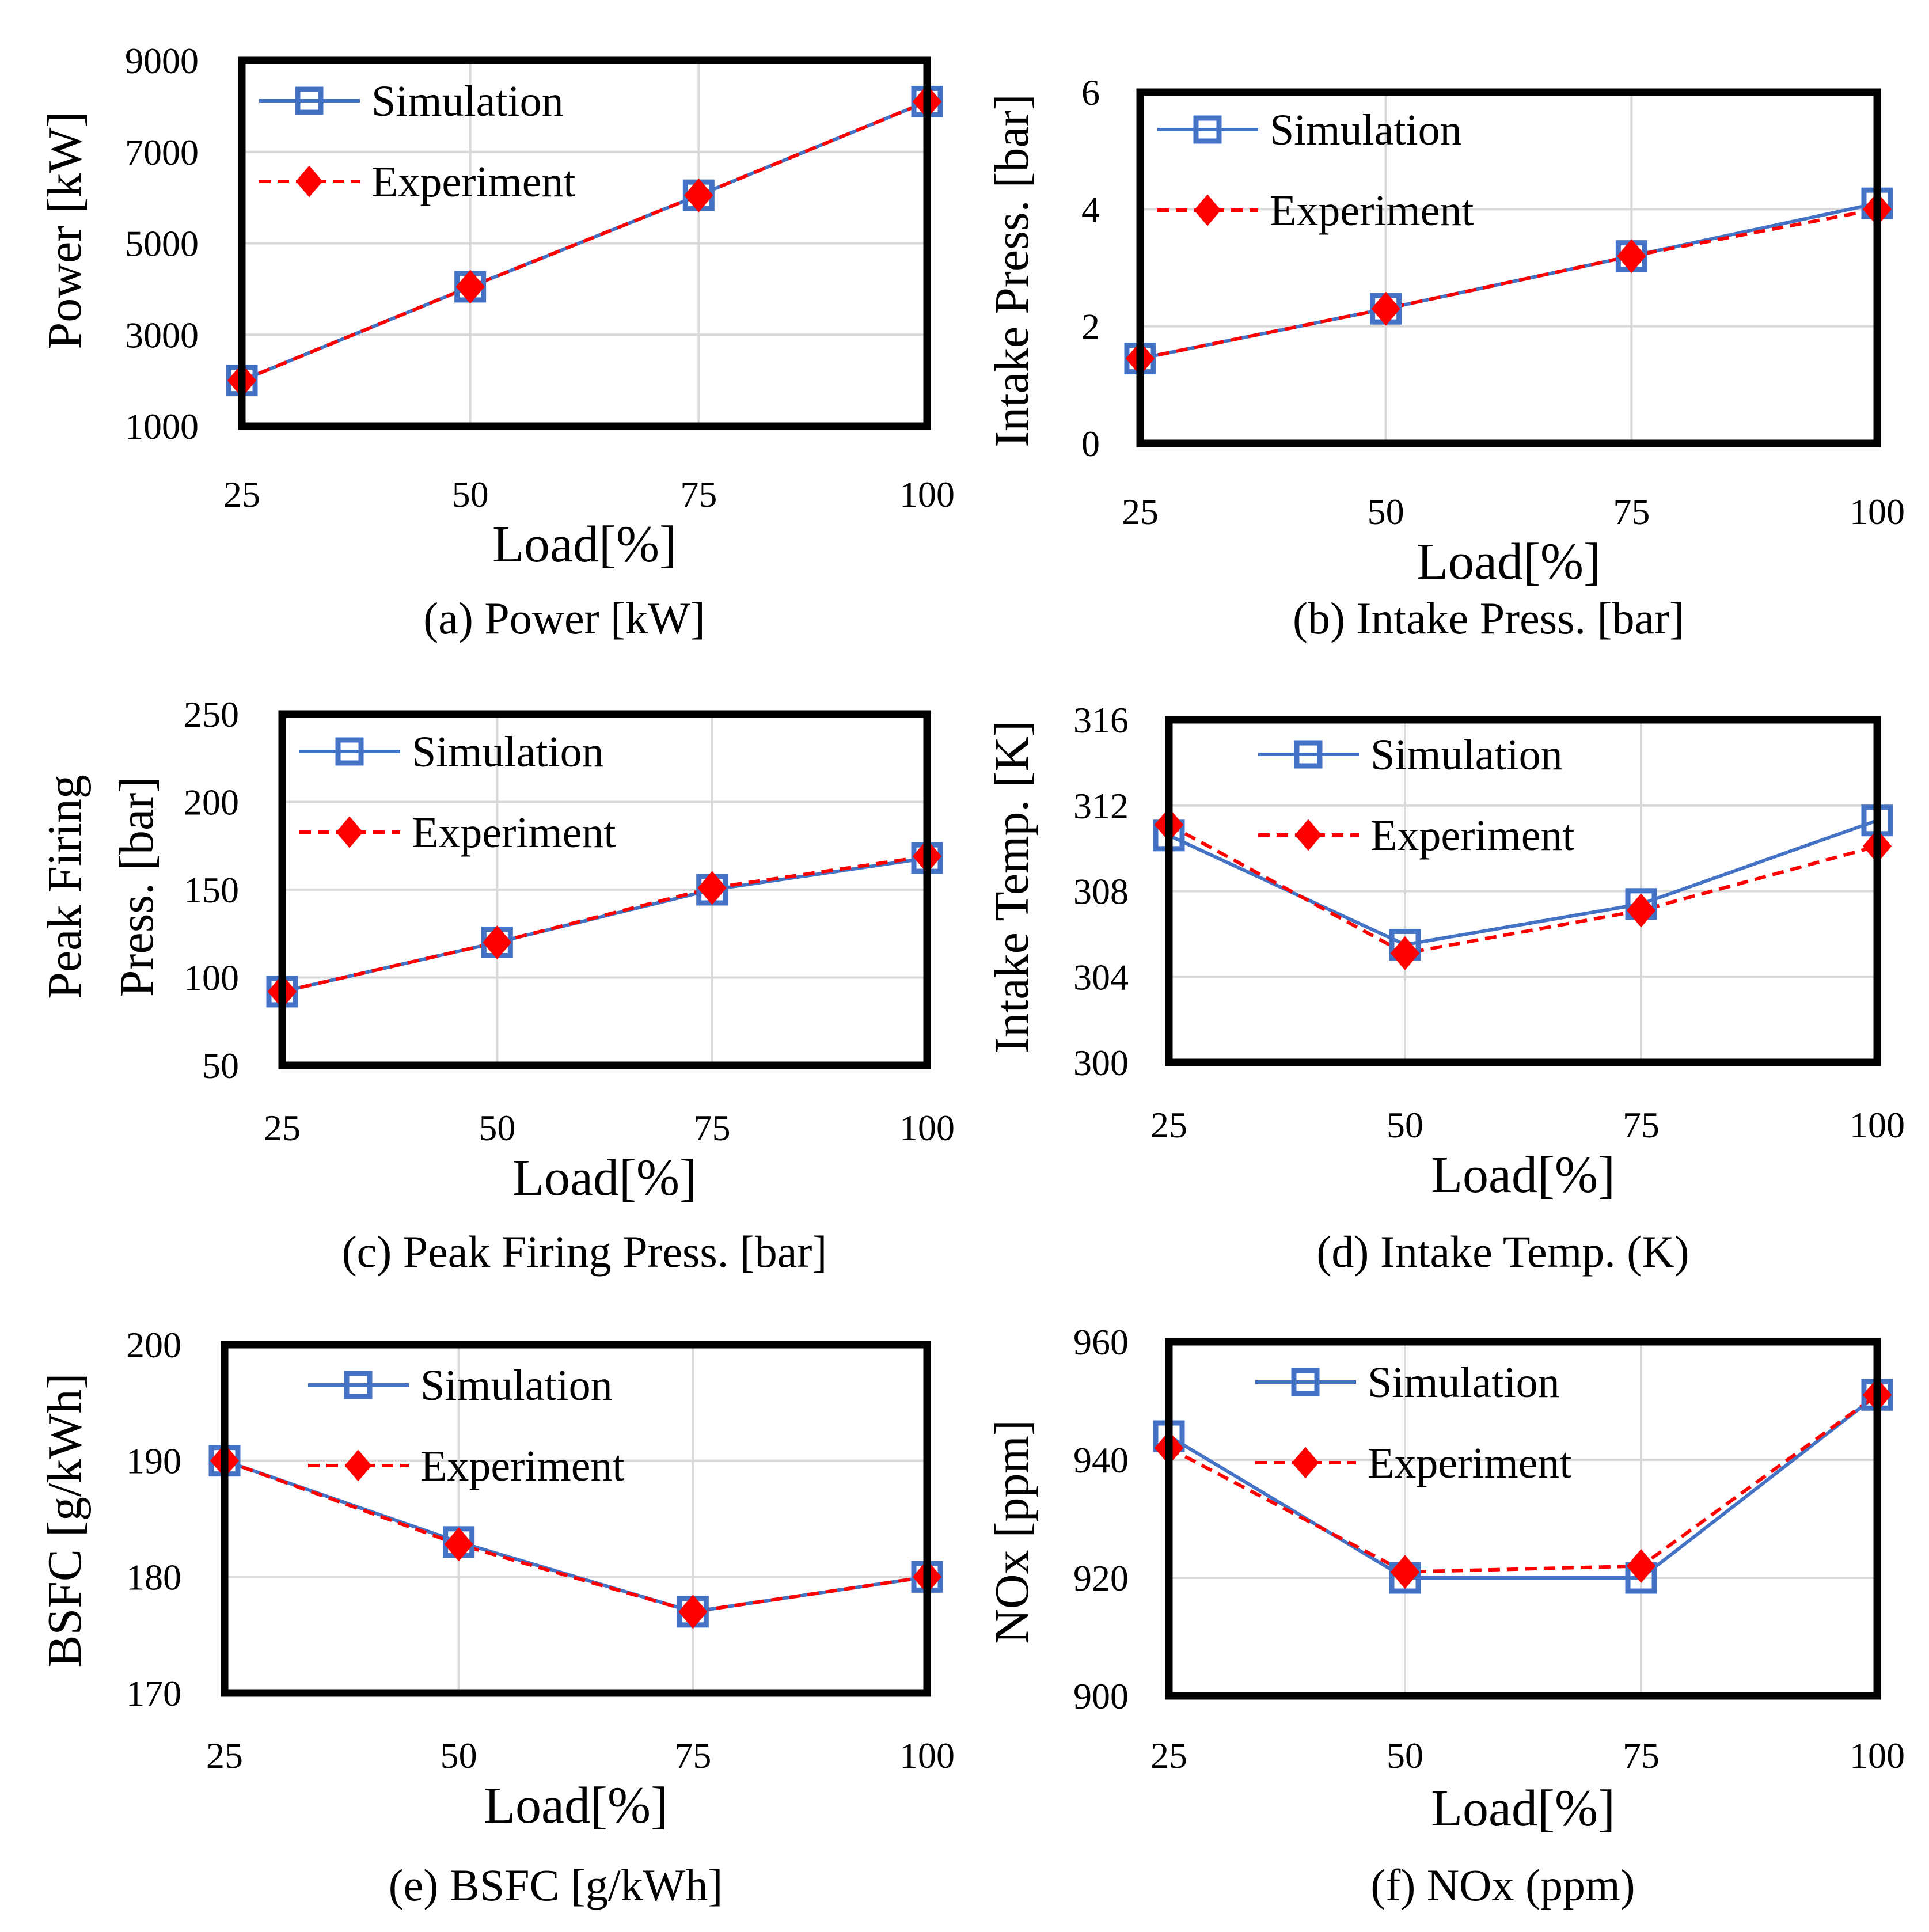 The image size is (1929, 1932). I want to click on simulation-series-line, so click(605, 924).